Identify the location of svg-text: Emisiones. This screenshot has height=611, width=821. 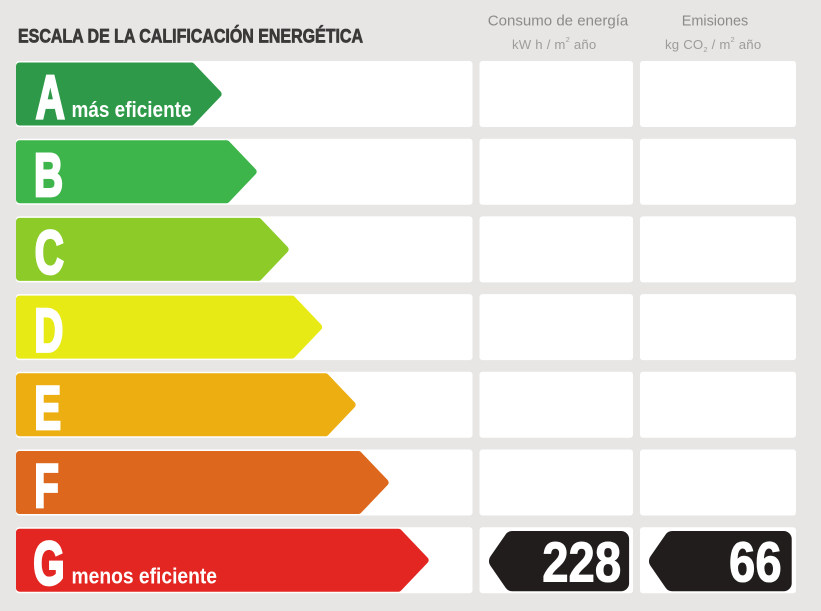
(715, 20).